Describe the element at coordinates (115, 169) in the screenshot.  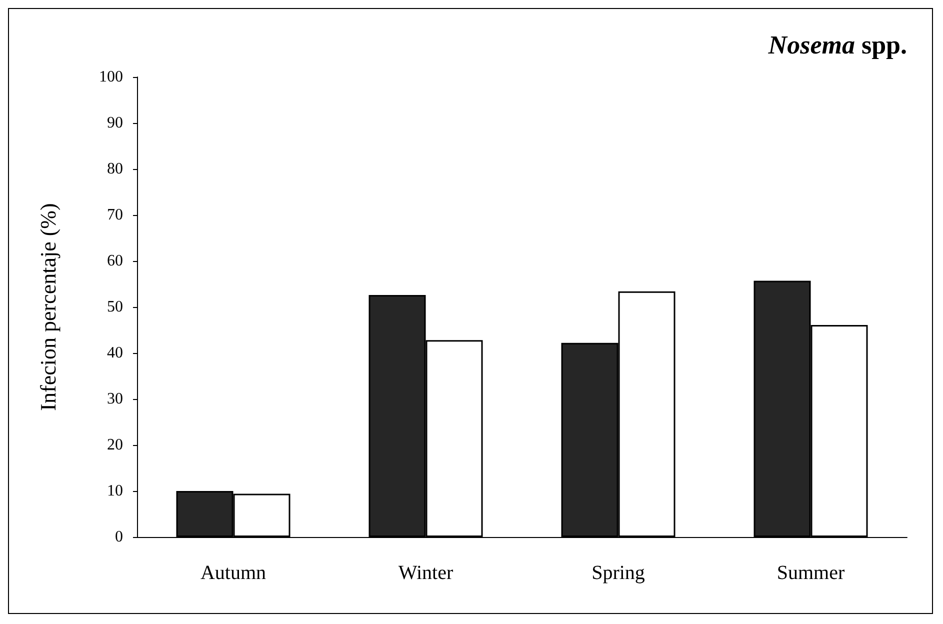
I see `y-tick-label: 80` at that location.